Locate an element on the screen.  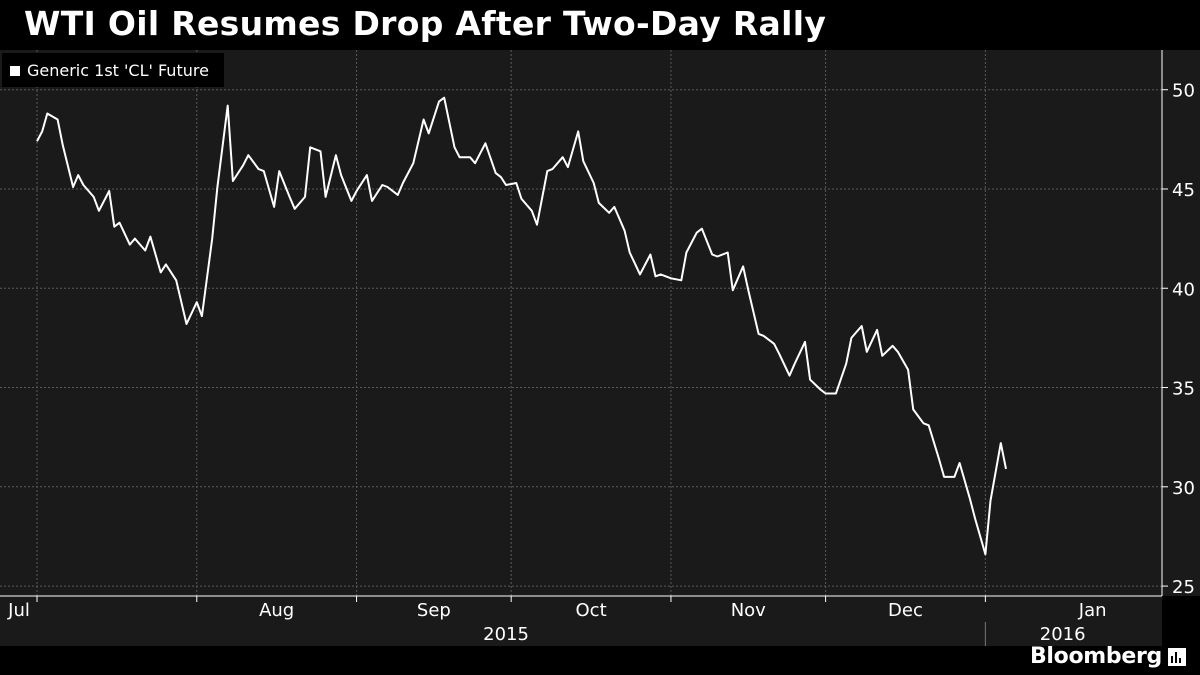
x-tick-label: Jan is located at coordinates (1092, 610).